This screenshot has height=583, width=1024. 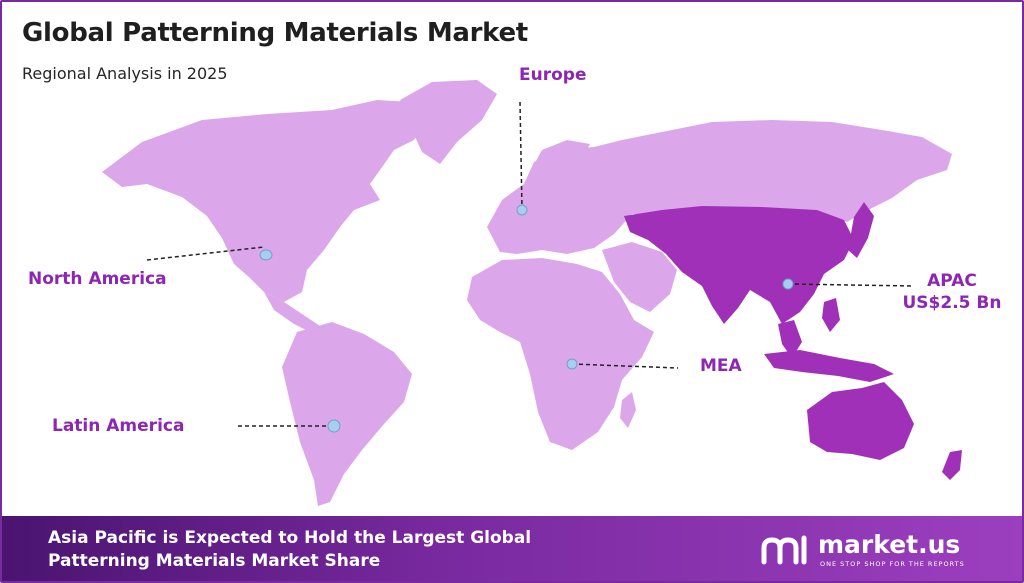 I want to click on scandinavia-landmass, so click(x=560, y=166).